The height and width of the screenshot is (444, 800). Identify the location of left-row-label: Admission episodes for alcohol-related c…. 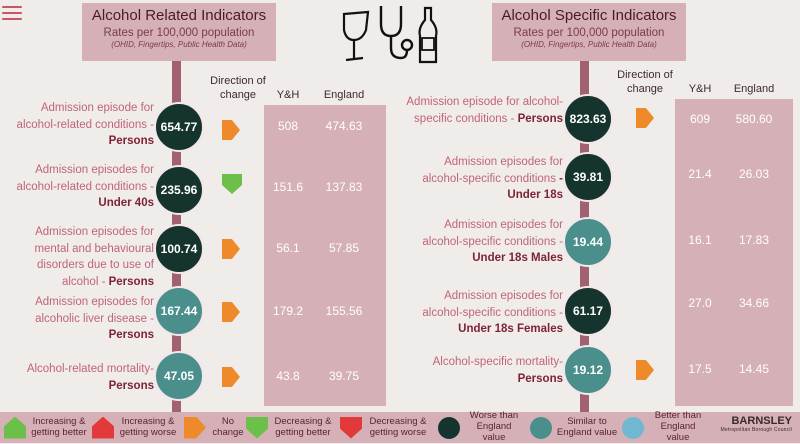
(85, 187).